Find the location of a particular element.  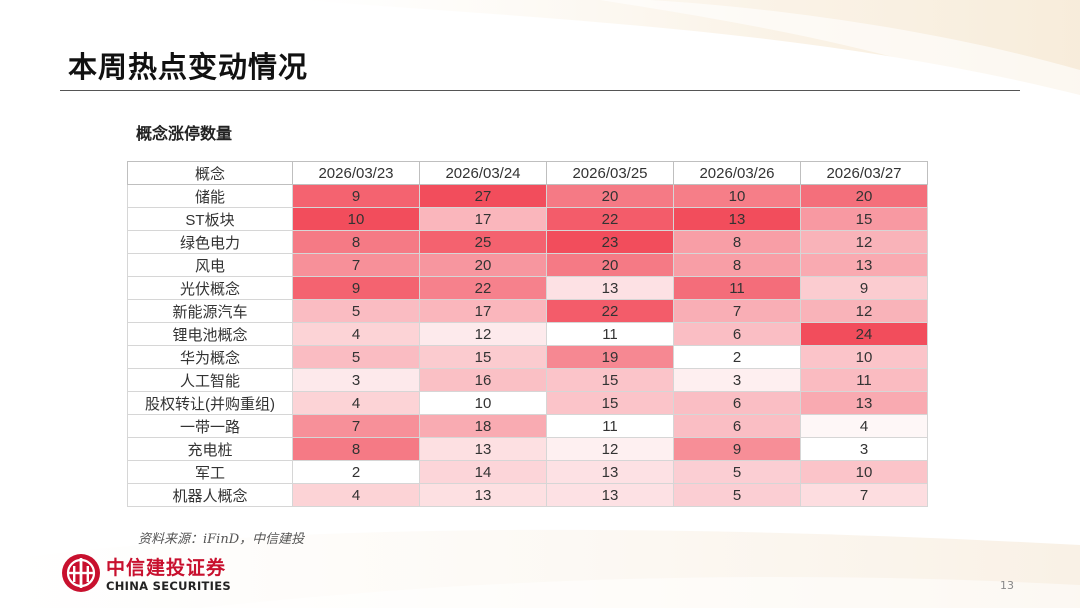

value-cell: 16 is located at coordinates (483, 380).